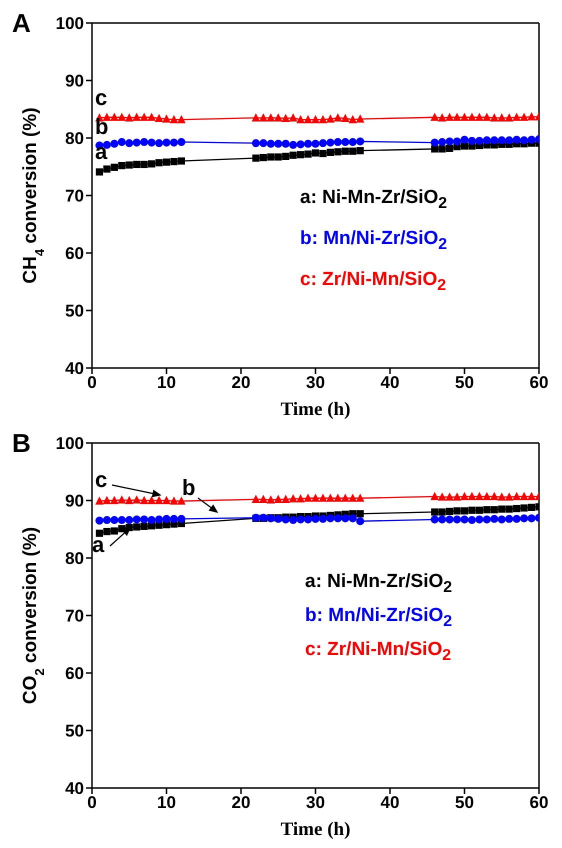  What do you see at coordinates (74, 196) in the screenshot?
I see `y-tick-label: 70` at bounding box center [74, 196].